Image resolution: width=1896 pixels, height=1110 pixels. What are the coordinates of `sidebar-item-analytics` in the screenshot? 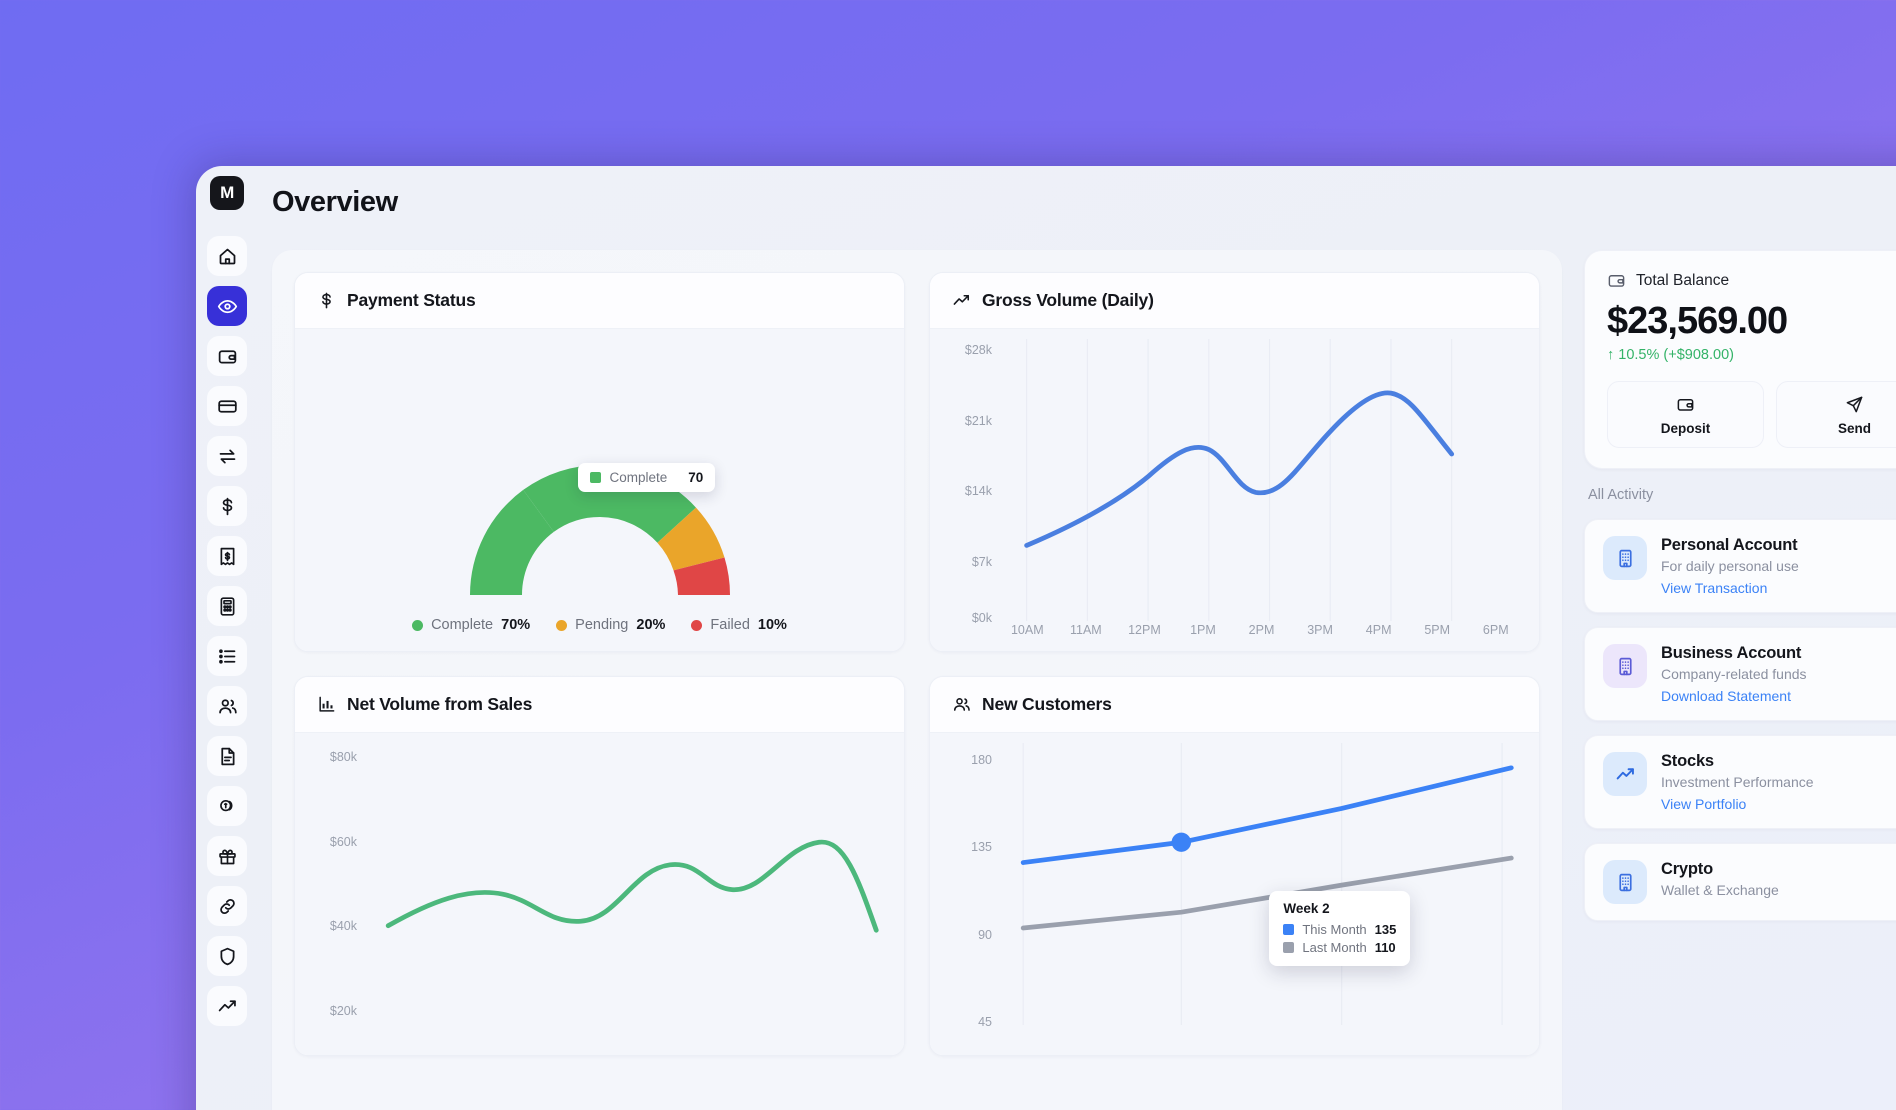 It's located at (227, 1006).